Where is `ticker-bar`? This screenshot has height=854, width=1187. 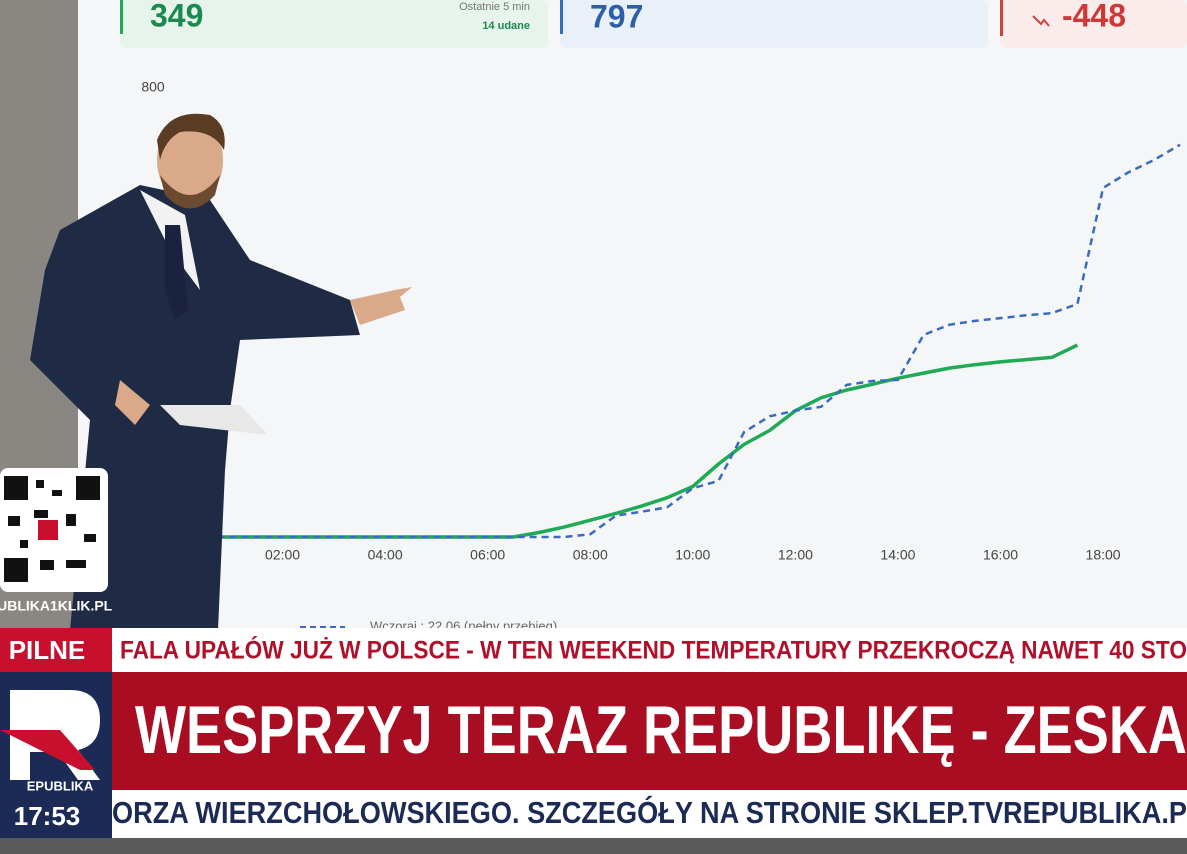 ticker-bar is located at coordinates (649, 650).